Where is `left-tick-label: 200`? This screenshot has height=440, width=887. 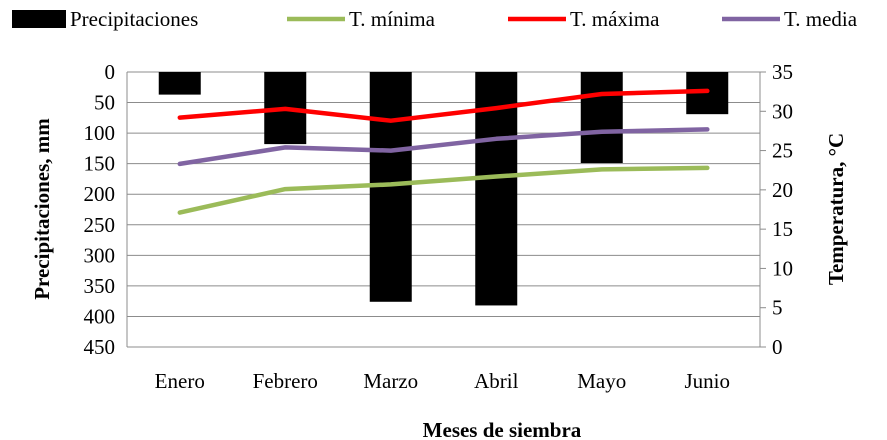
left-tick-label: 200 is located at coordinates (100, 194).